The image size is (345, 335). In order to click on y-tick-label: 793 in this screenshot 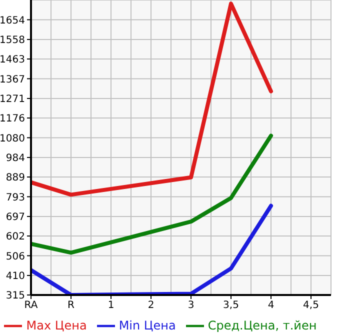, I will do `click(15, 198)`.